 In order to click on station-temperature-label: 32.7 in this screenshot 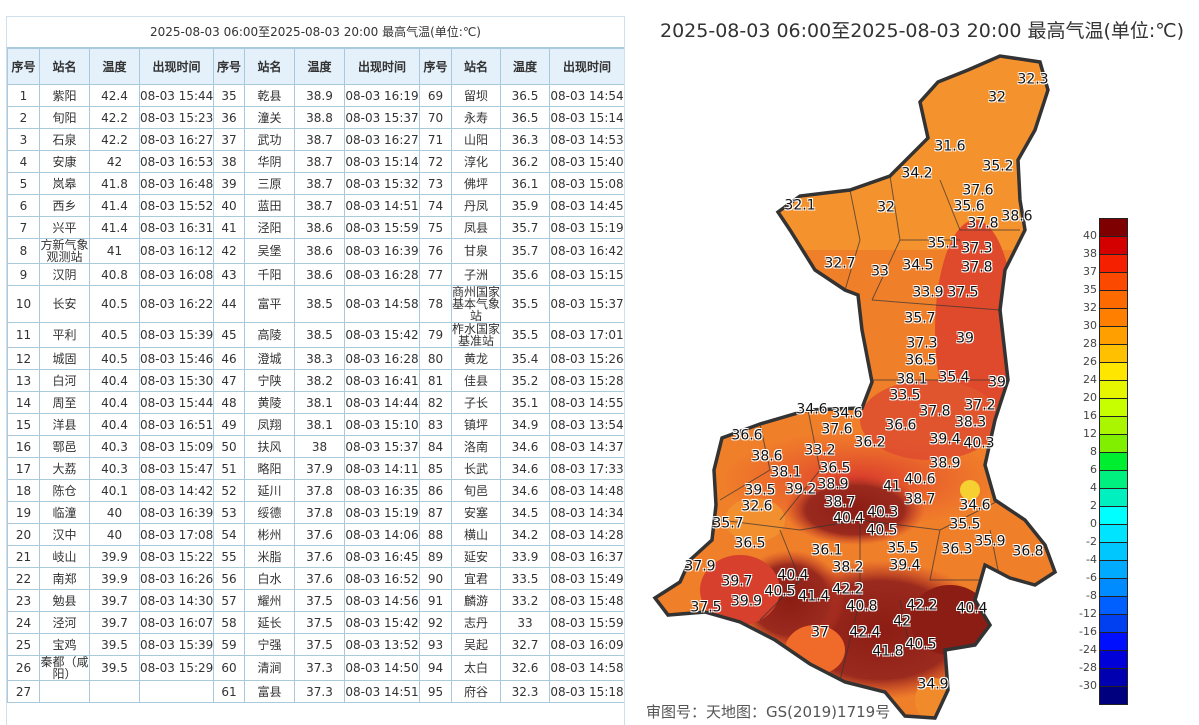, I will do `click(840, 263)`.